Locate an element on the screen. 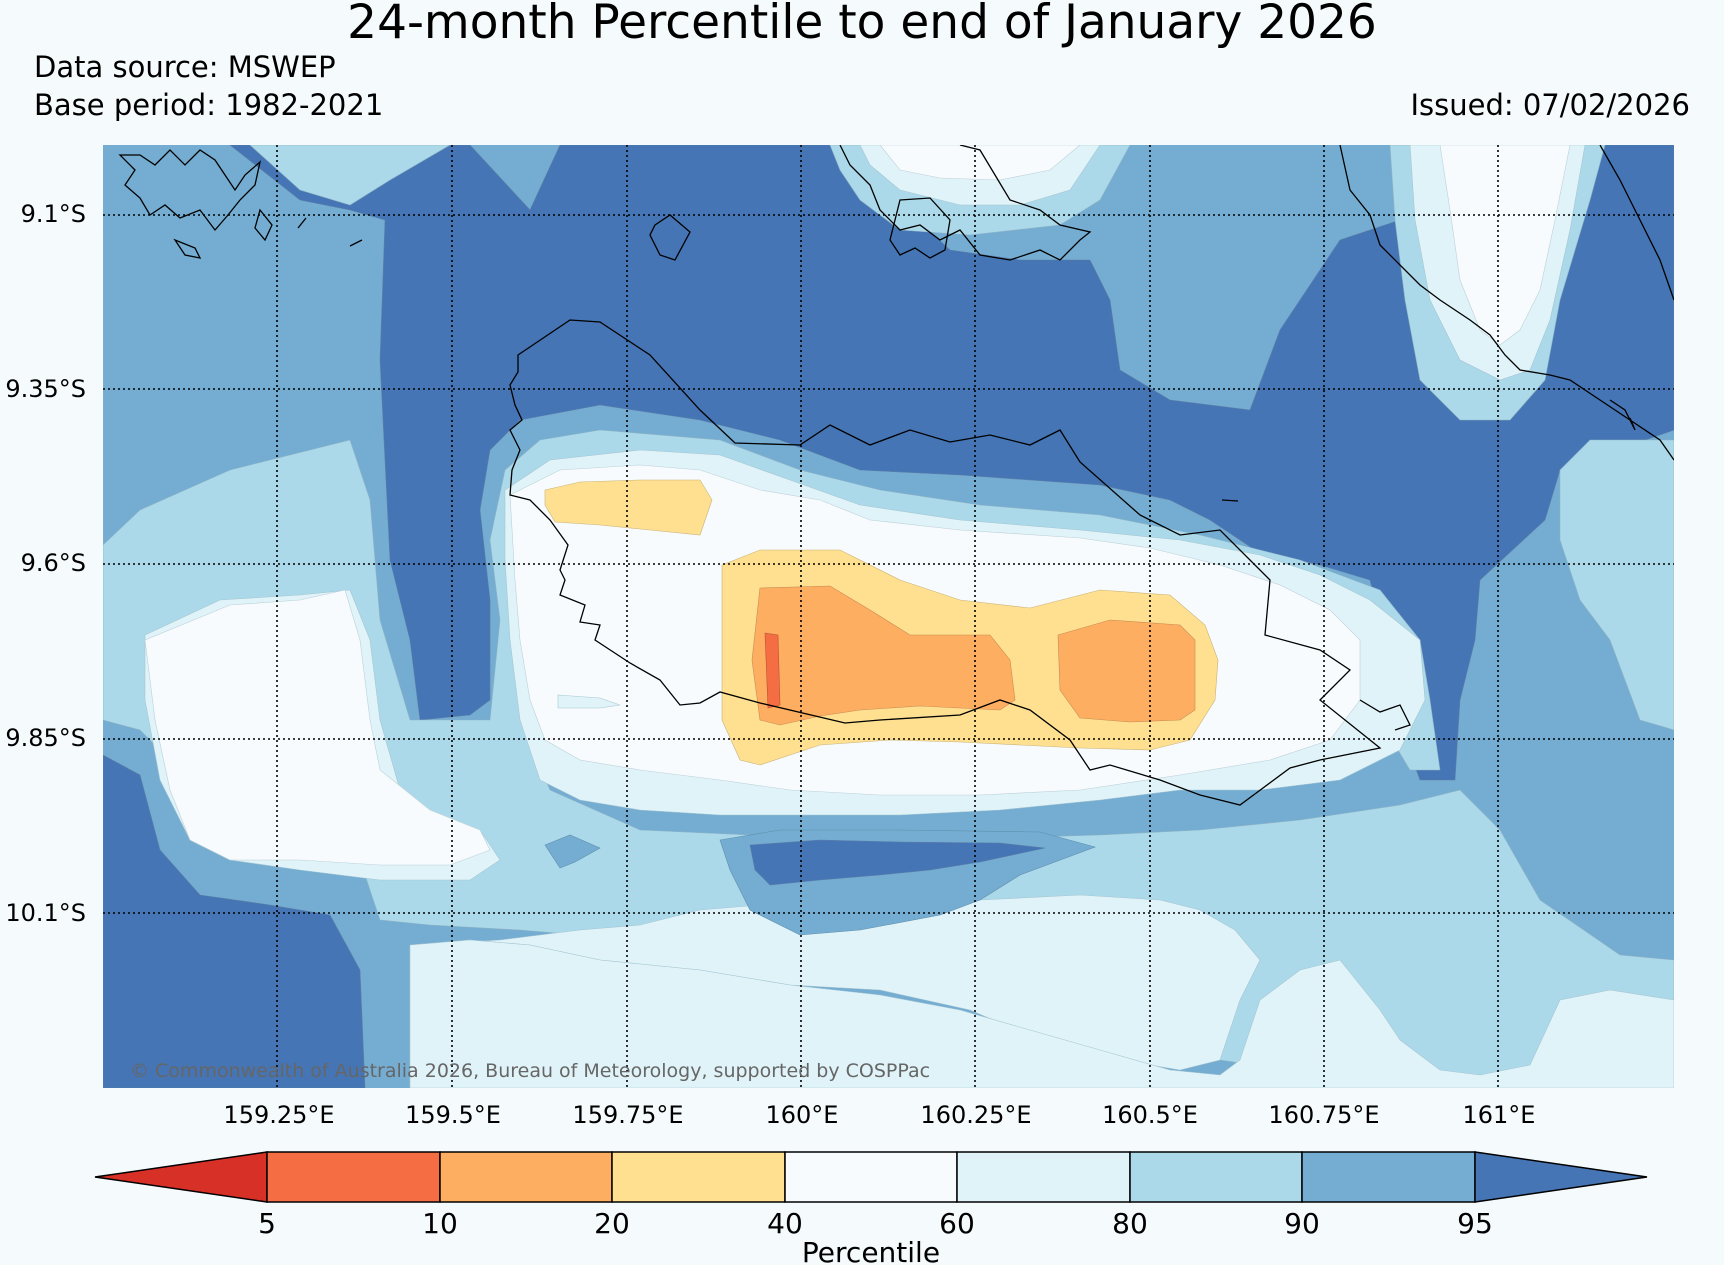 This screenshot has height=1265, width=1724. contour-40-60-top-center is located at coordinates (980, 163).